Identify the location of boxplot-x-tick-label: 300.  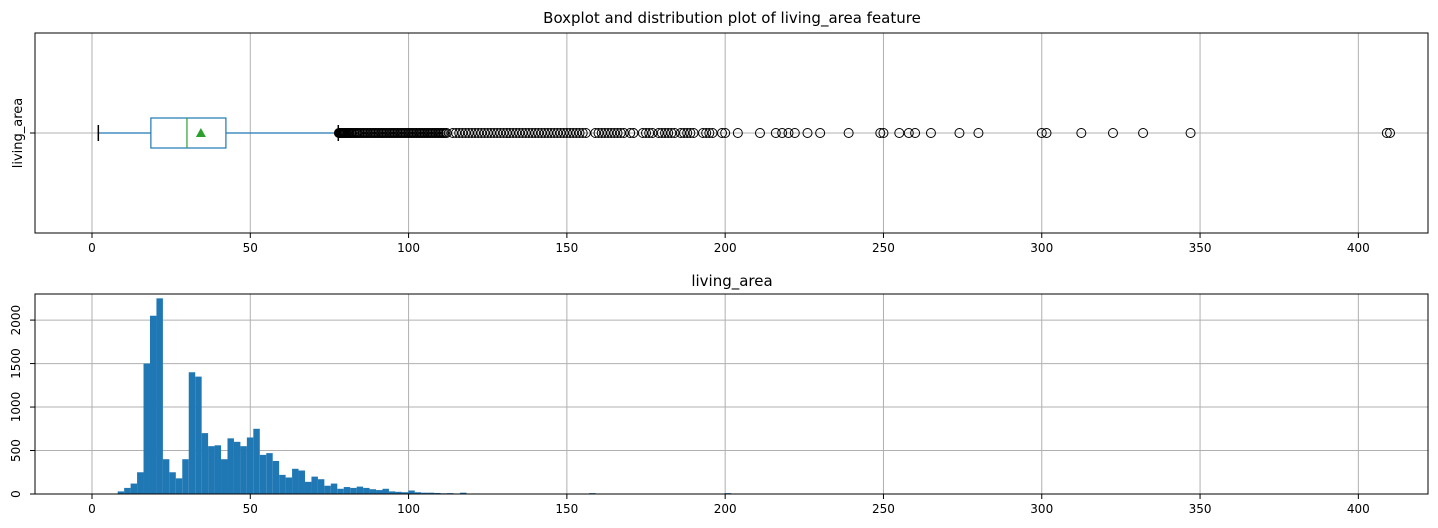
(1041, 248).